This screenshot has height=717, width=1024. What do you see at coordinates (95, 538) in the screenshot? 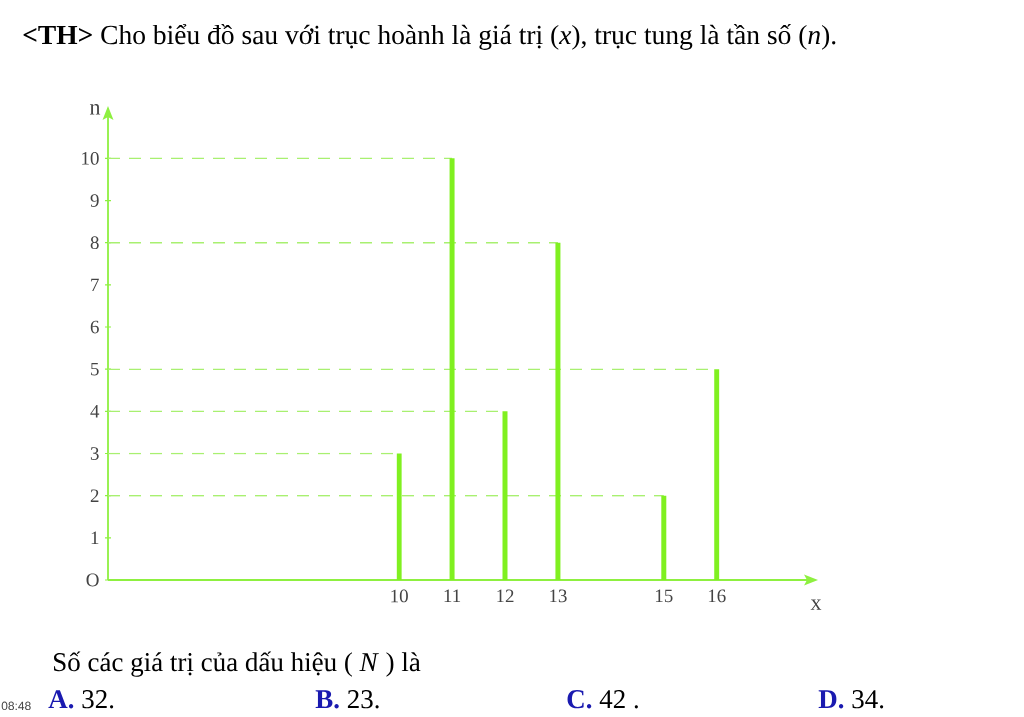
I see `y-tick-label: 1` at bounding box center [95, 538].